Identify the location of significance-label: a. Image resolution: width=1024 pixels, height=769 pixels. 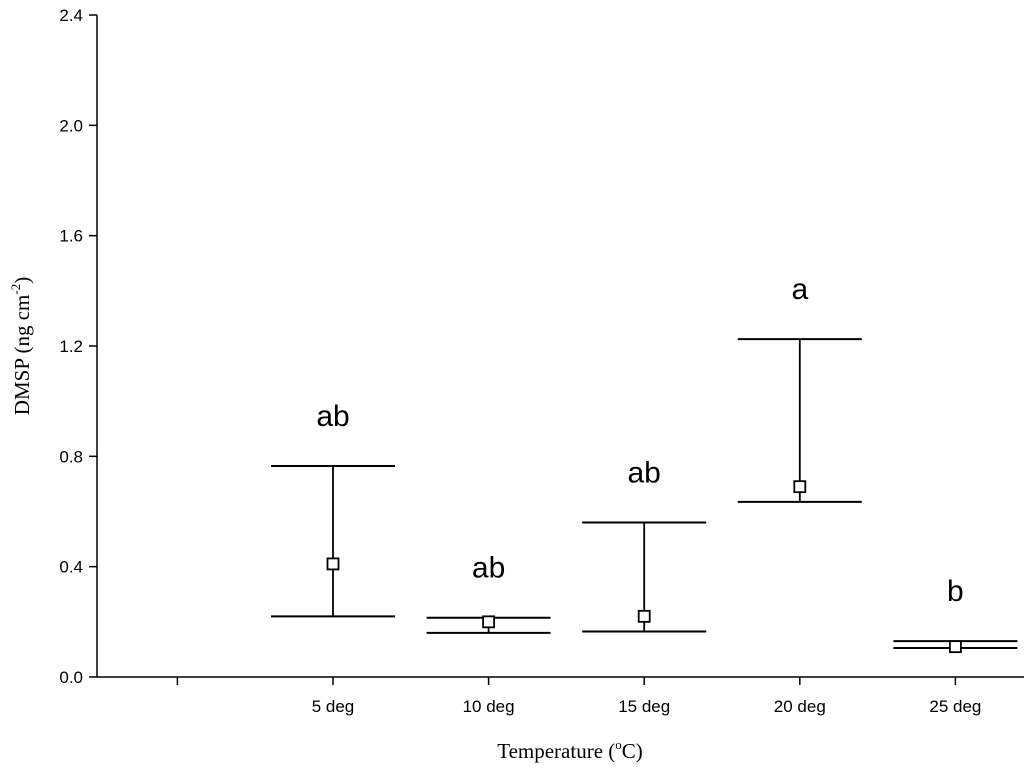
(799, 289).